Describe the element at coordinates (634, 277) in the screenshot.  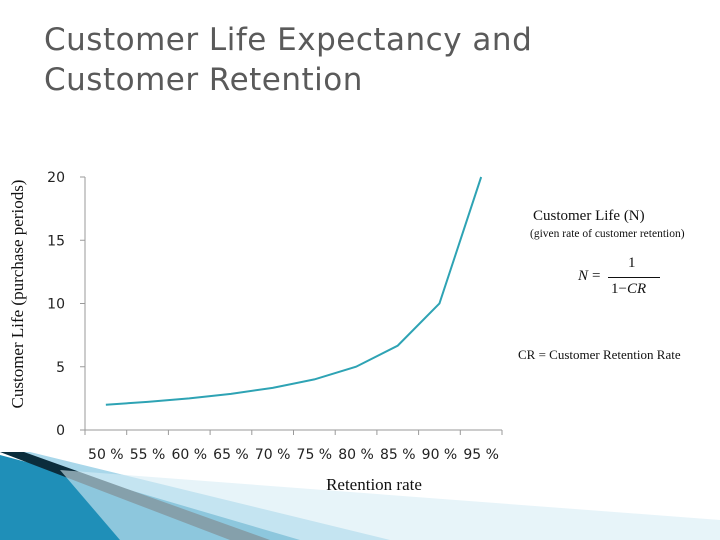
I see `formula-fraction-bar` at that location.